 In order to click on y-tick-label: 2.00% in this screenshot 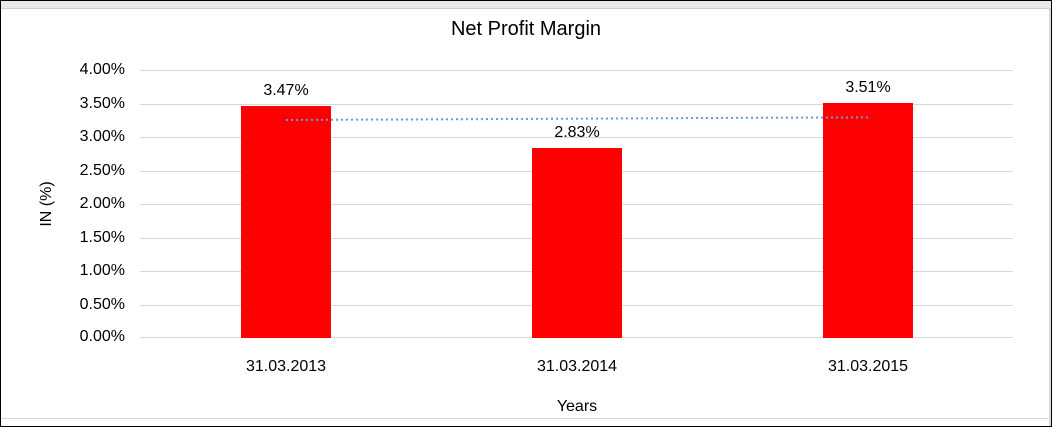, I will do `click(102, 203)`.